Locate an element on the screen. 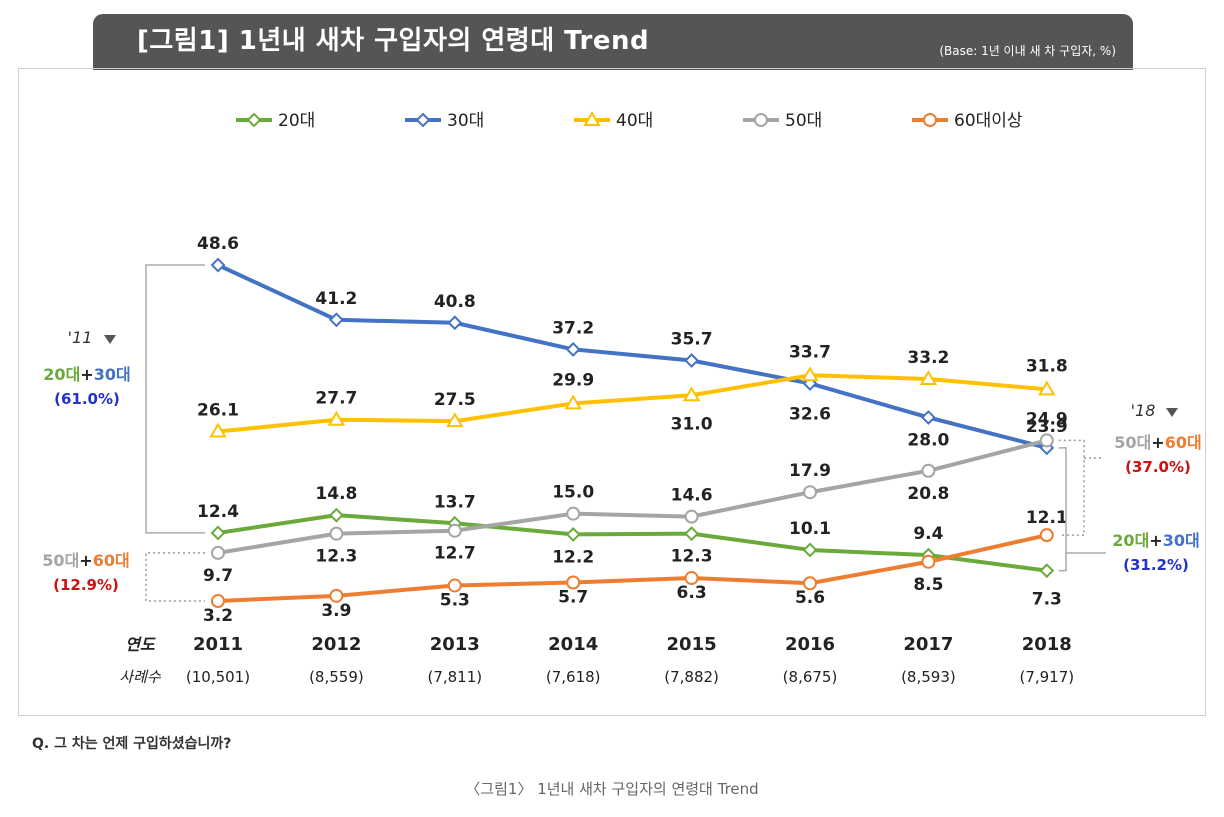  sample-size-1: (8,559) is located at coordinates (336, 677).